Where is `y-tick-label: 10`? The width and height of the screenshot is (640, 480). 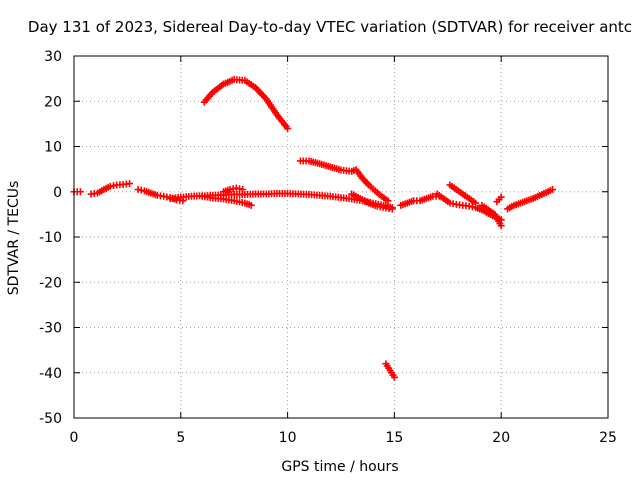 y-tick-label: 10 is located at coordinates (53, 148).